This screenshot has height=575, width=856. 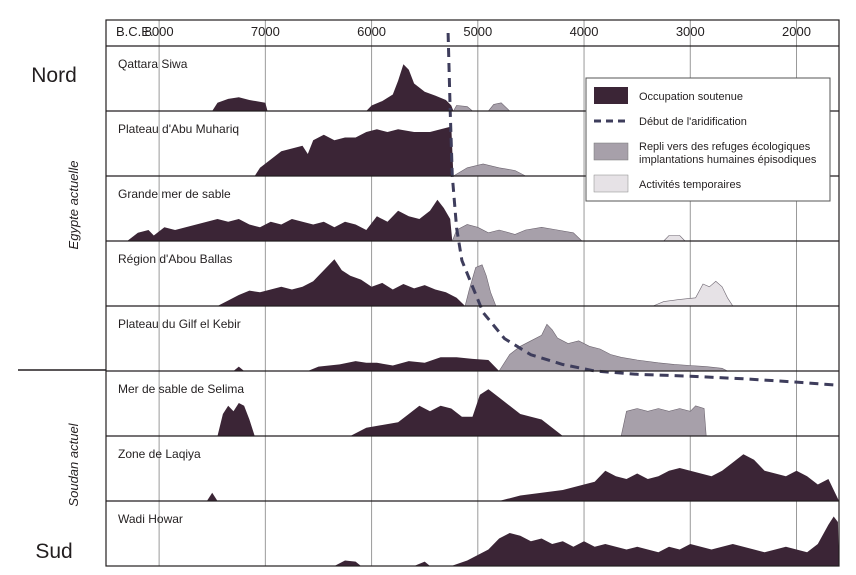 I want to click on region-label-0: Qattara Siwa, so click(x=153, y=64).